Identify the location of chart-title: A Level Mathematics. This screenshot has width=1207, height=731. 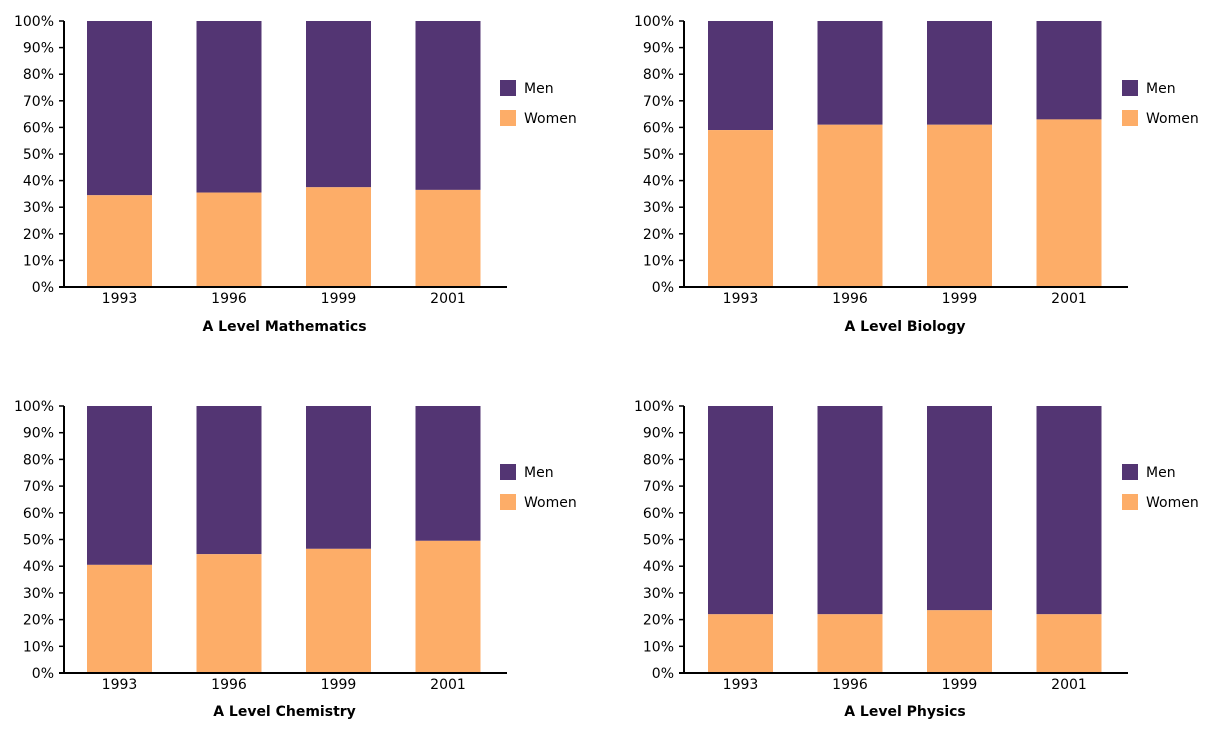
(284, 327).